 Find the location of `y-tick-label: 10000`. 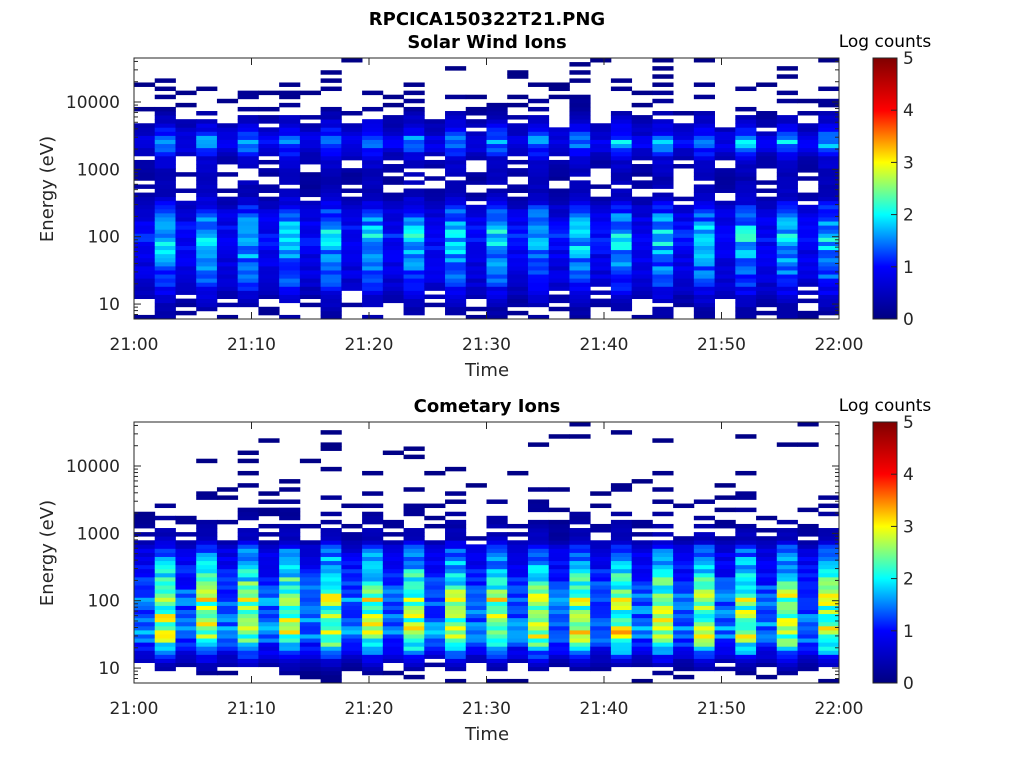

y-tick-label: 10000 is located at coordinates (93, 467).